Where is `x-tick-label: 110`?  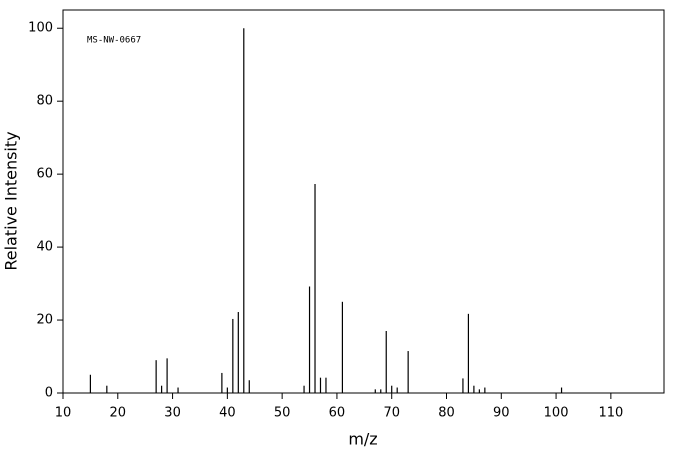 x-tick-label: 110 is located at coordinates (610, 413).